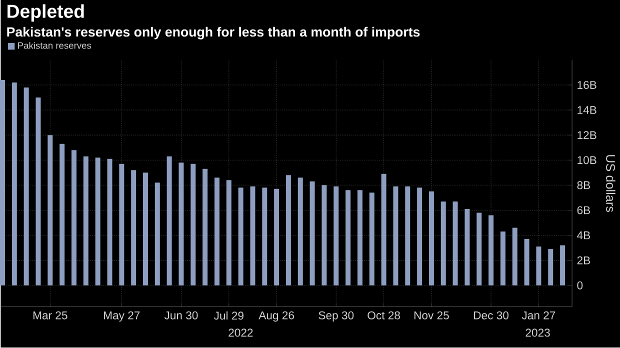  What do you see at coordinates (611, 183) in the screenshot?
I see `y-axis-title: US dollars` at bounding box center [611, 183].